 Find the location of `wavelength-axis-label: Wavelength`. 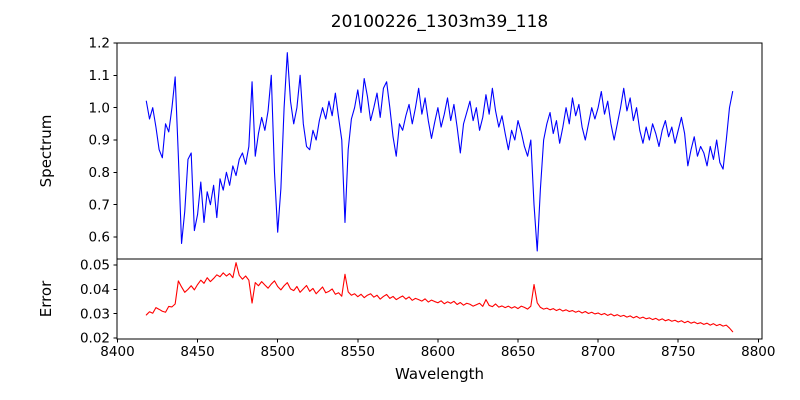

wavelength-axis-label: Wavelength is located at coordinates (439, 374).